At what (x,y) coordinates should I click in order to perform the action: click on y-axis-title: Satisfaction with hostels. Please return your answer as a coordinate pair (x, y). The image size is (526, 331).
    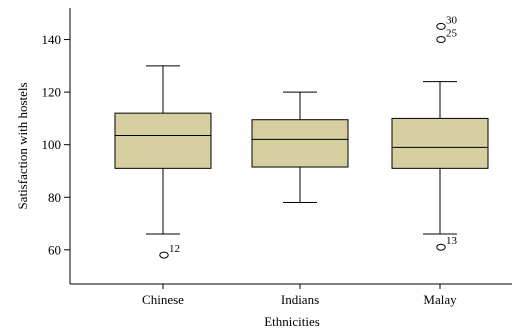
    Looking at the image, I should click on (22, 145).